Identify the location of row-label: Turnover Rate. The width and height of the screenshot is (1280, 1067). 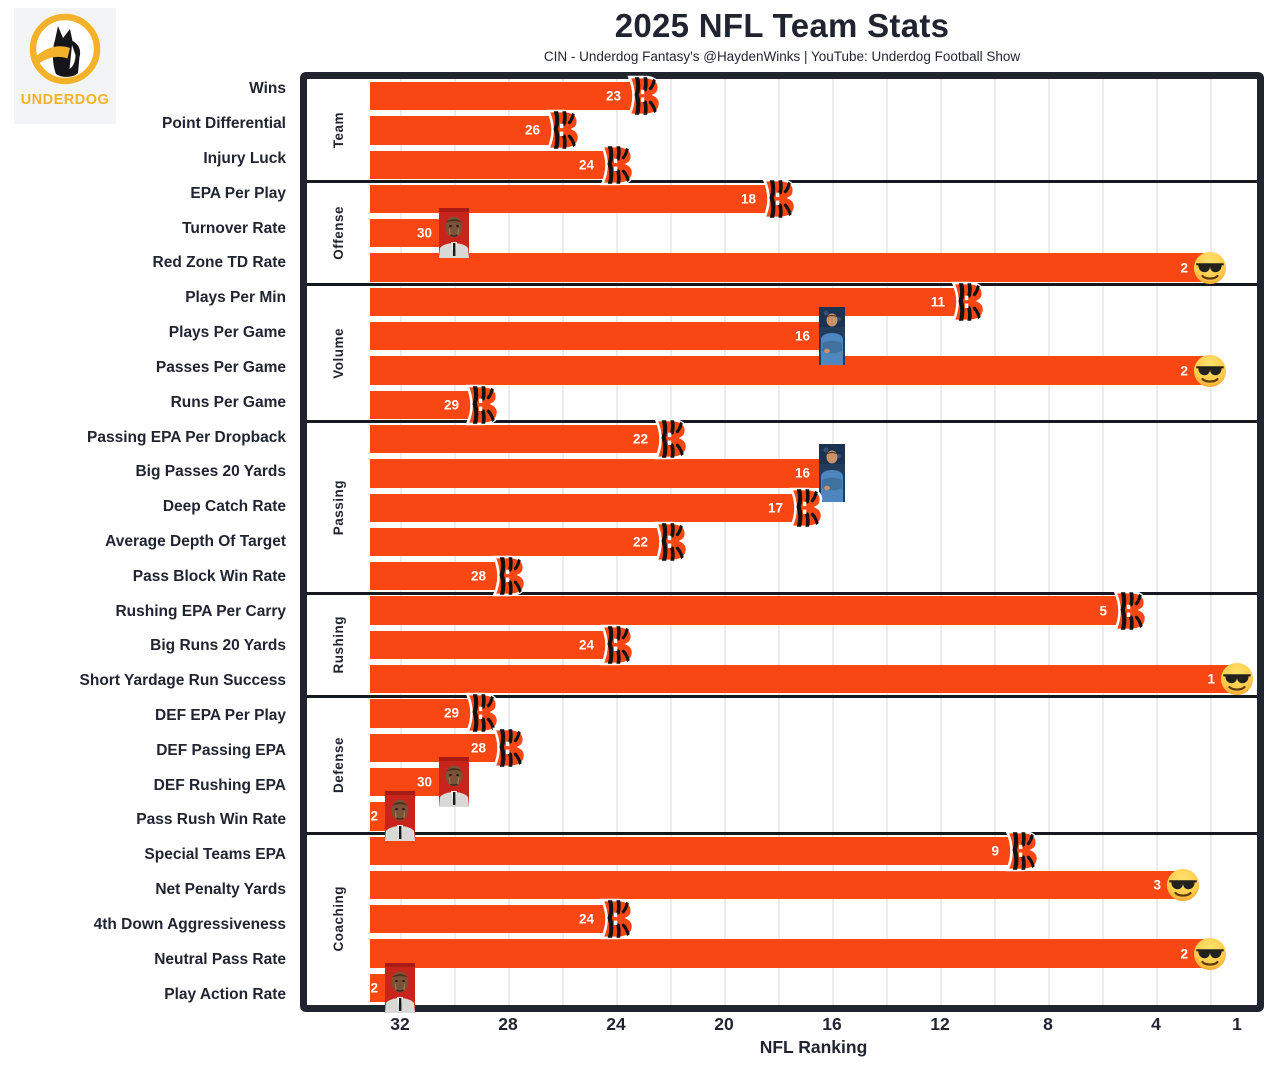
(234, 228).